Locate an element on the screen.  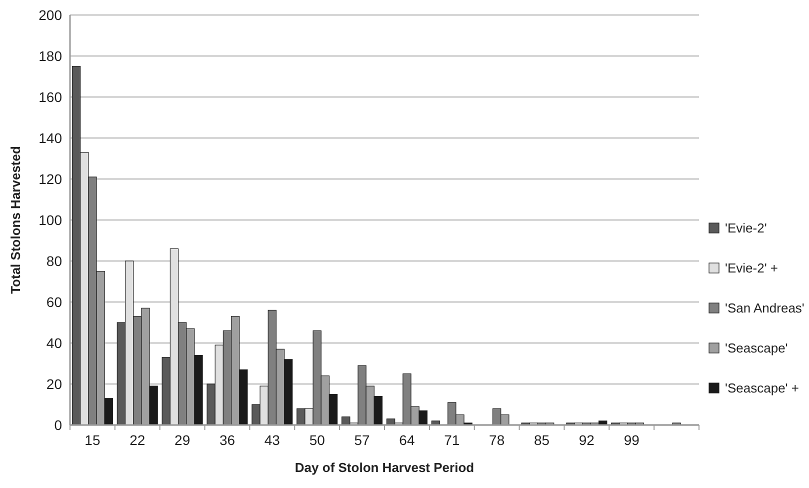
x-tick-label: 22 is located at coordinates (138, 440).